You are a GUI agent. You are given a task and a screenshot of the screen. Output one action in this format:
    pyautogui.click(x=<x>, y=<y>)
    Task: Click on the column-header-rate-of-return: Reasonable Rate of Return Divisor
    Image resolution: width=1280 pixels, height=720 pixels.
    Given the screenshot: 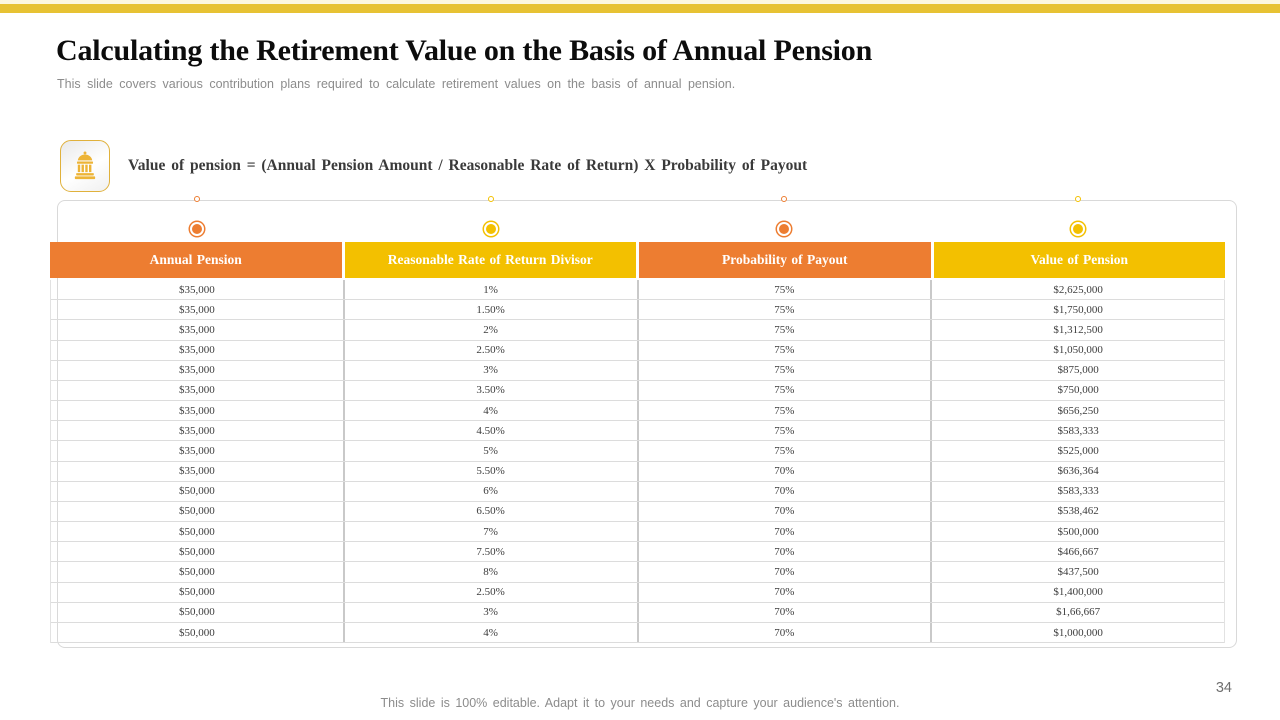 What is the action you would take?
    pyautogui.click(x=490, y=260)
    